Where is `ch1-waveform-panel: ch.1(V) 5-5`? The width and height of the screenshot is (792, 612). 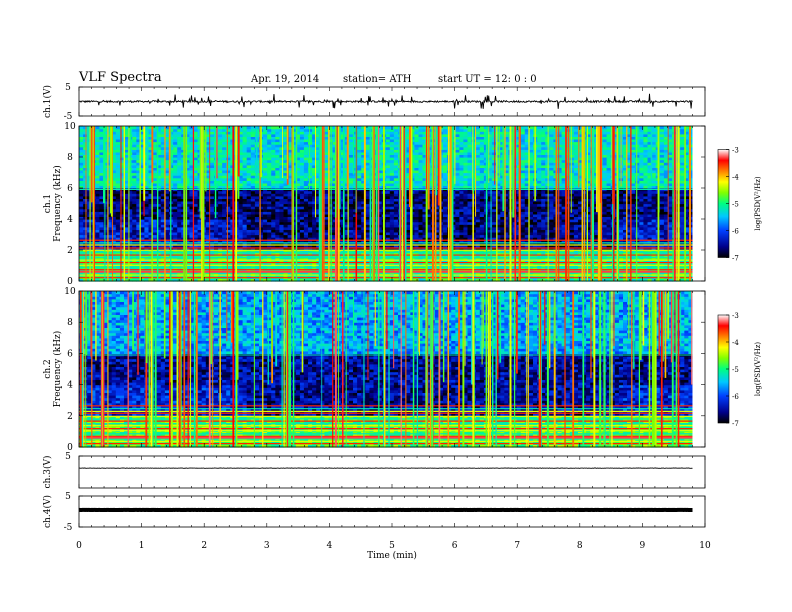 ch1-waveform-panel: ch.1(V) 5-5 is located at coordinates (374, 102).